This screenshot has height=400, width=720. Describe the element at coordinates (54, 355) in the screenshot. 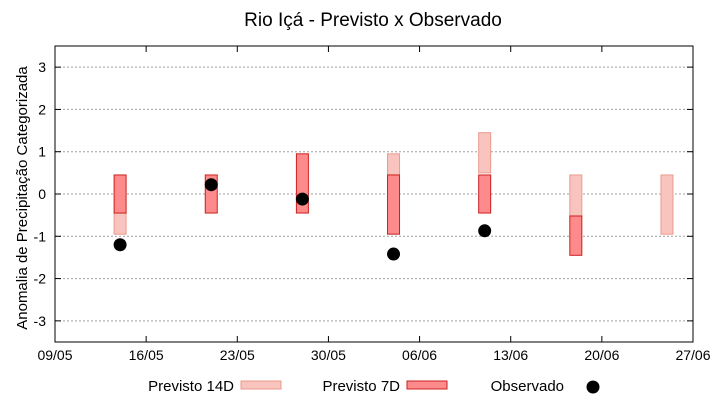

I see `x-tick-label: 09/05` at that location.